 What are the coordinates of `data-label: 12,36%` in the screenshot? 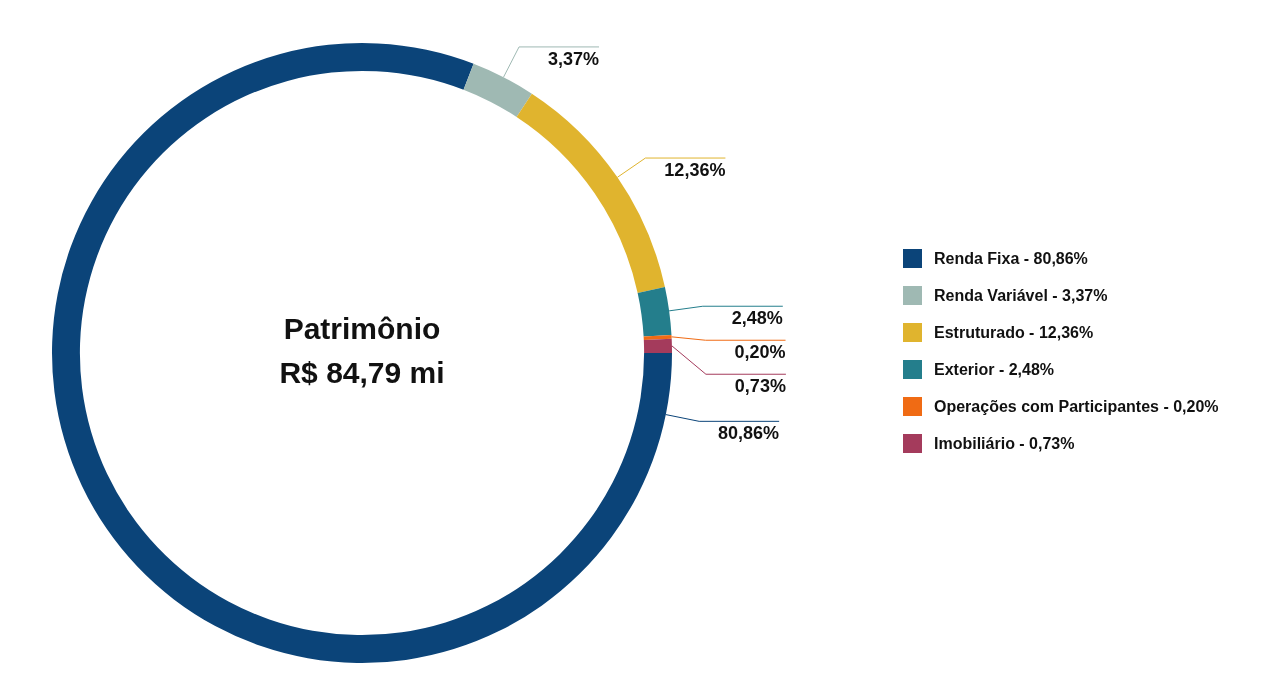 It's located at (695, 170).